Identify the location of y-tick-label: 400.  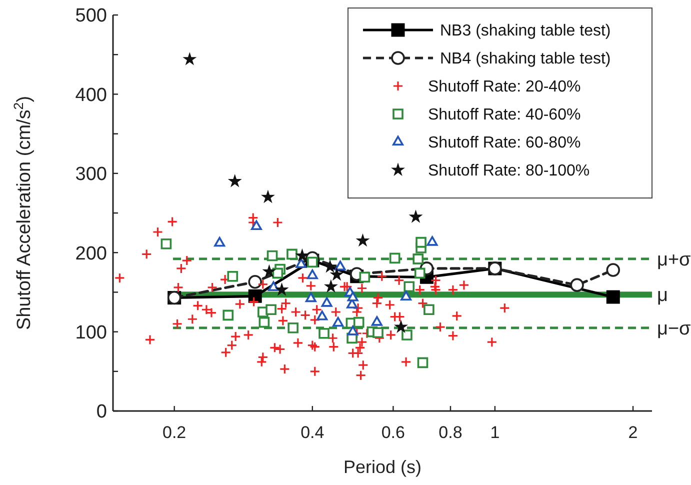
(91, 95).